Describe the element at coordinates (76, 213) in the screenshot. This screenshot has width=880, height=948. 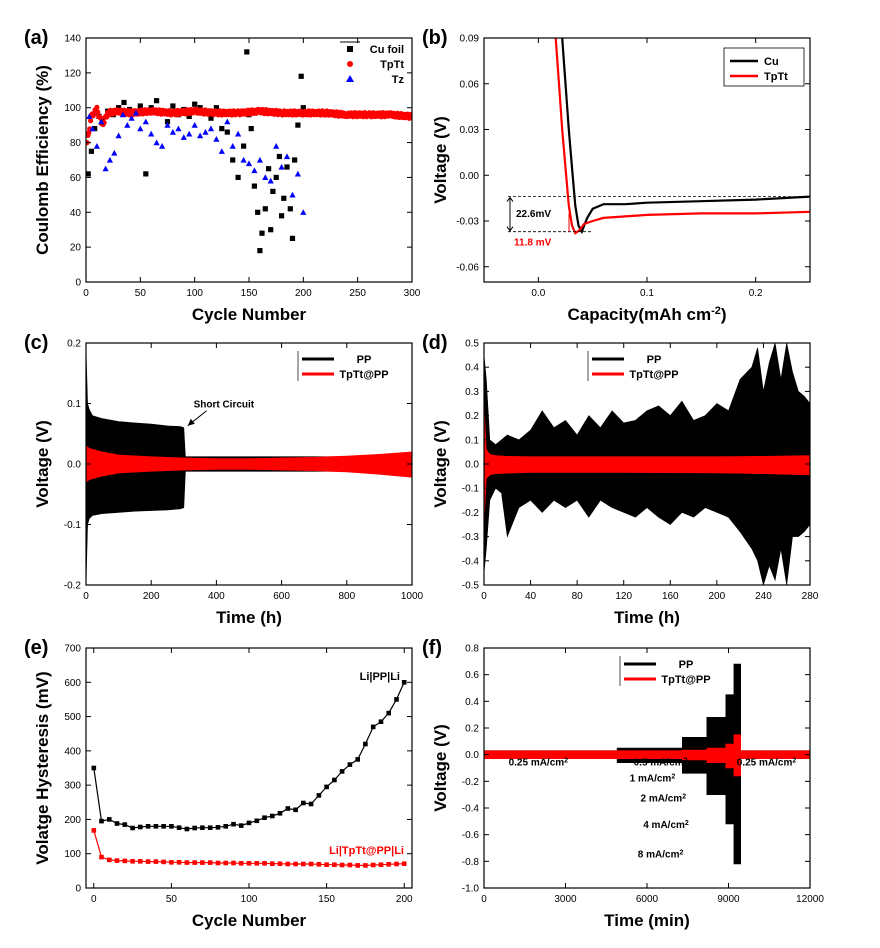
I see `y-tick-label-a: 40` at that location.